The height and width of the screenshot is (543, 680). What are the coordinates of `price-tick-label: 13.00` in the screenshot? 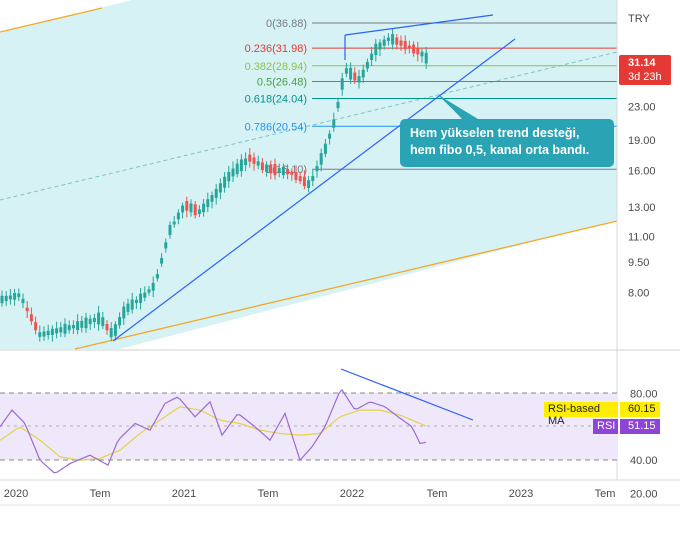 It's located at (642, 208).